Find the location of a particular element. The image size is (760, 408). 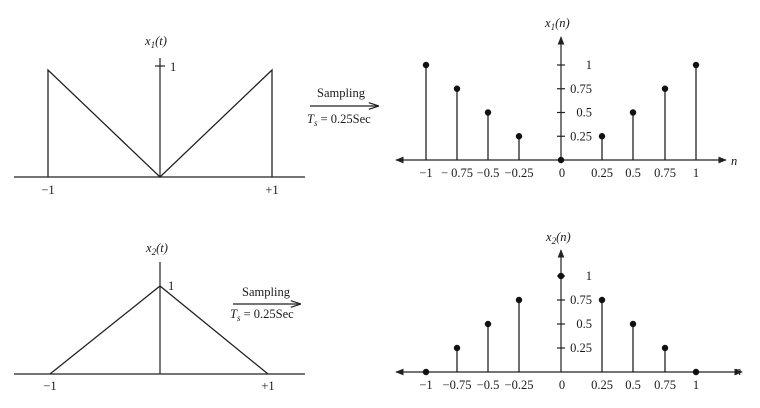

disc2-xtick-label: 0.25 is located at coordinates (602, 385).